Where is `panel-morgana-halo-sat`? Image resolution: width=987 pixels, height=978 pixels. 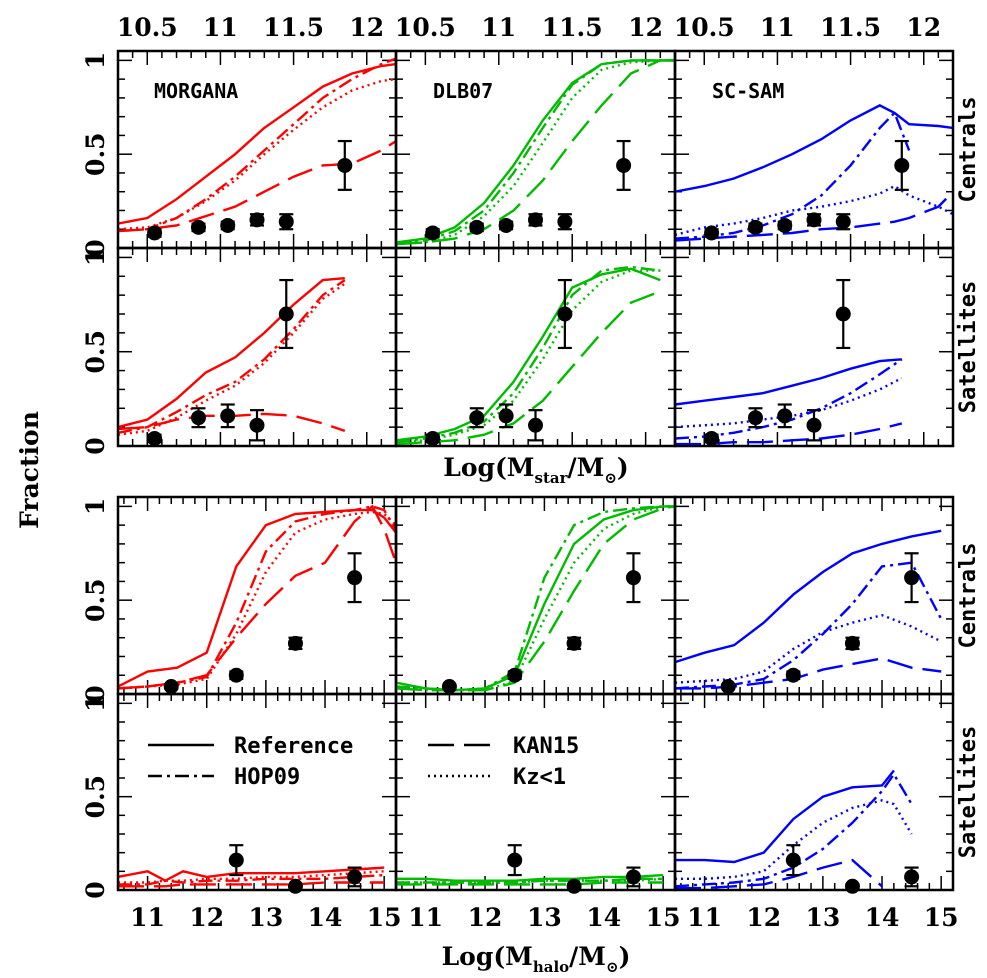 panel-morgana-halo-sat is located at coordinates (257, 793).